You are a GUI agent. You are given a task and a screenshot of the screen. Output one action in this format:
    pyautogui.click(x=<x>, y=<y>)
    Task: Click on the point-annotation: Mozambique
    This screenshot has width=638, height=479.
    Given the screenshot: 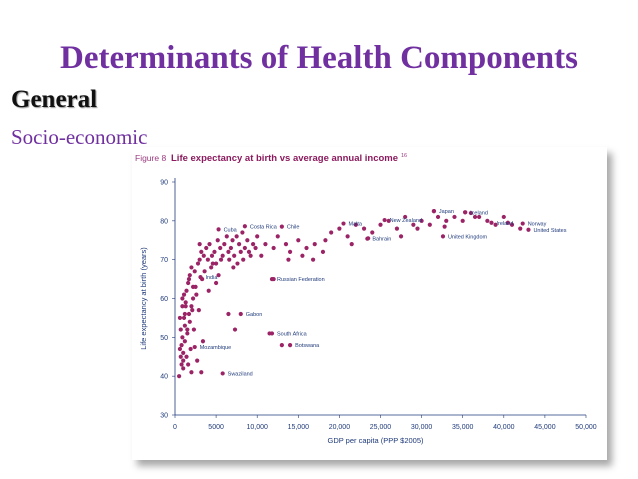 What is the action you would take?
    pyautogui.click(x=216, y=348)
    